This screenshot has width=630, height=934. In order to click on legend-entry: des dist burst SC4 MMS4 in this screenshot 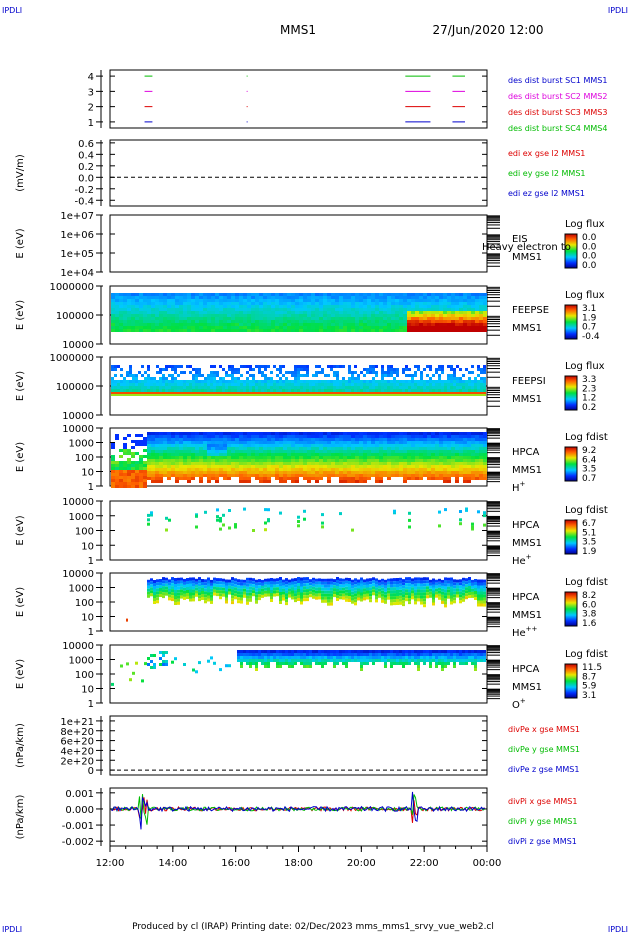, I will do `click(557, 128)`.